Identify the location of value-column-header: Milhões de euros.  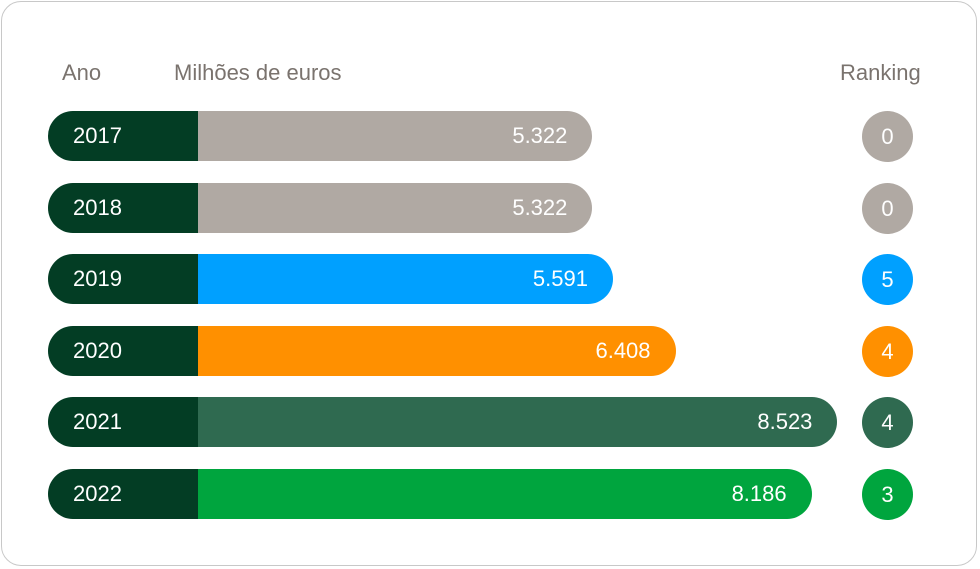
(258, 72).